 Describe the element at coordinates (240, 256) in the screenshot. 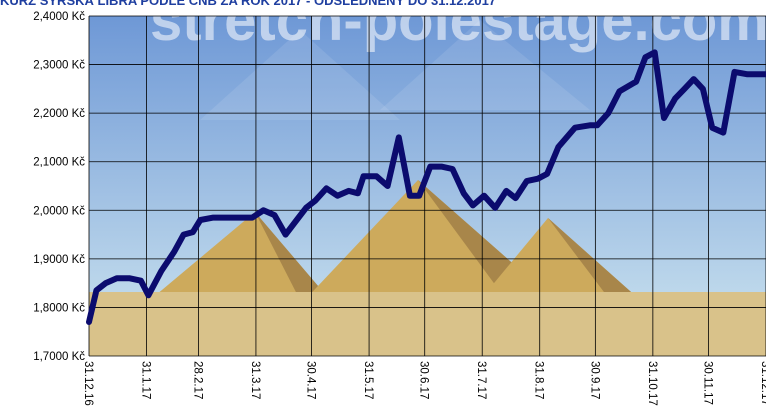

I see `pyramid-left` at that location.